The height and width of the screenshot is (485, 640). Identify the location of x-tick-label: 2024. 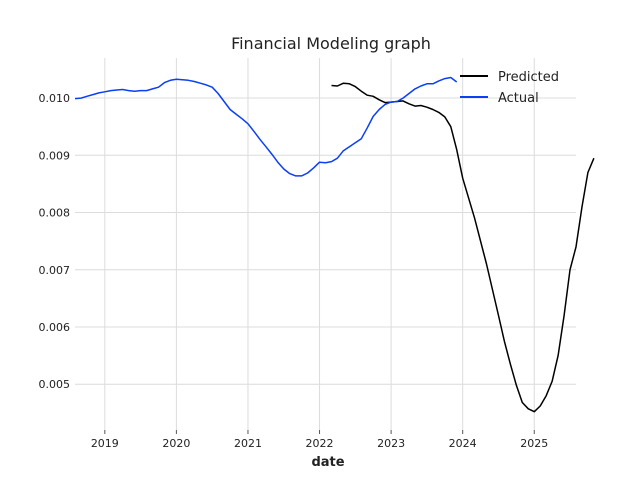
(463, 443).